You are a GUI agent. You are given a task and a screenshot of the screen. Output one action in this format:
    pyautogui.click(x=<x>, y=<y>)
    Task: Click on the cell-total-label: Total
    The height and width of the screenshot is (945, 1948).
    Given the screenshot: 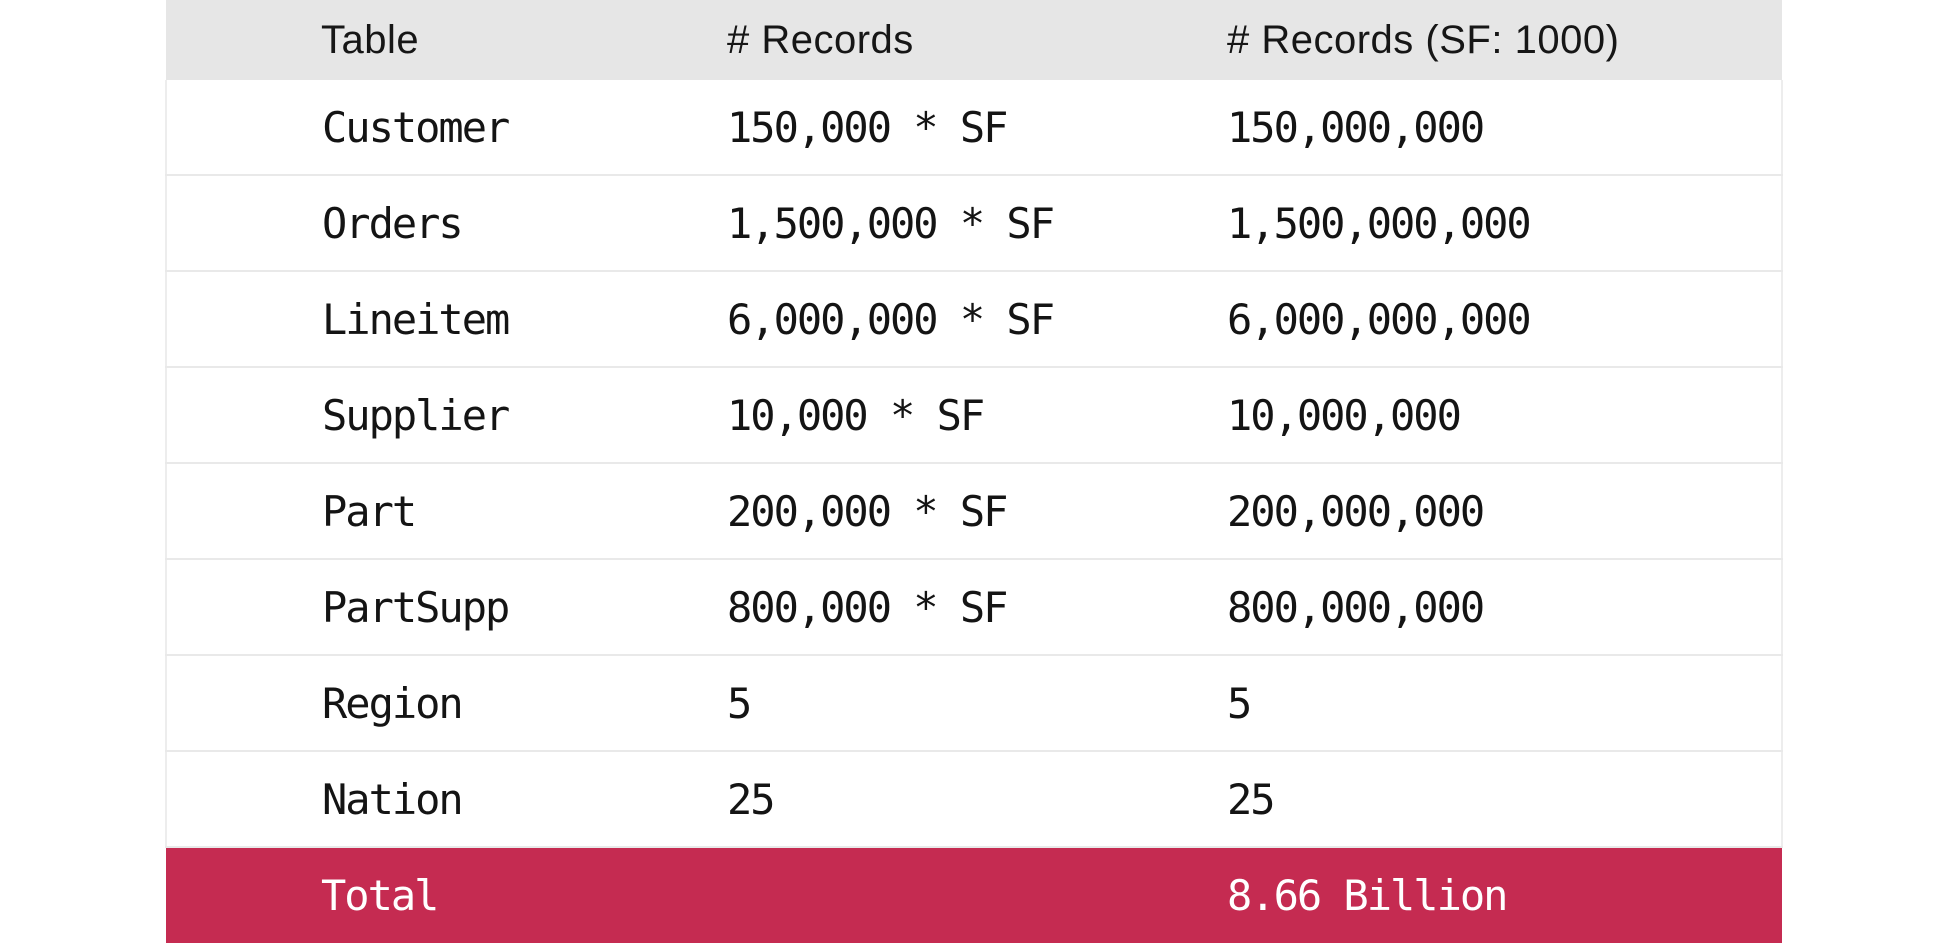 What is the action you would take?
    pyautogui.click(x=369, y=895)
    